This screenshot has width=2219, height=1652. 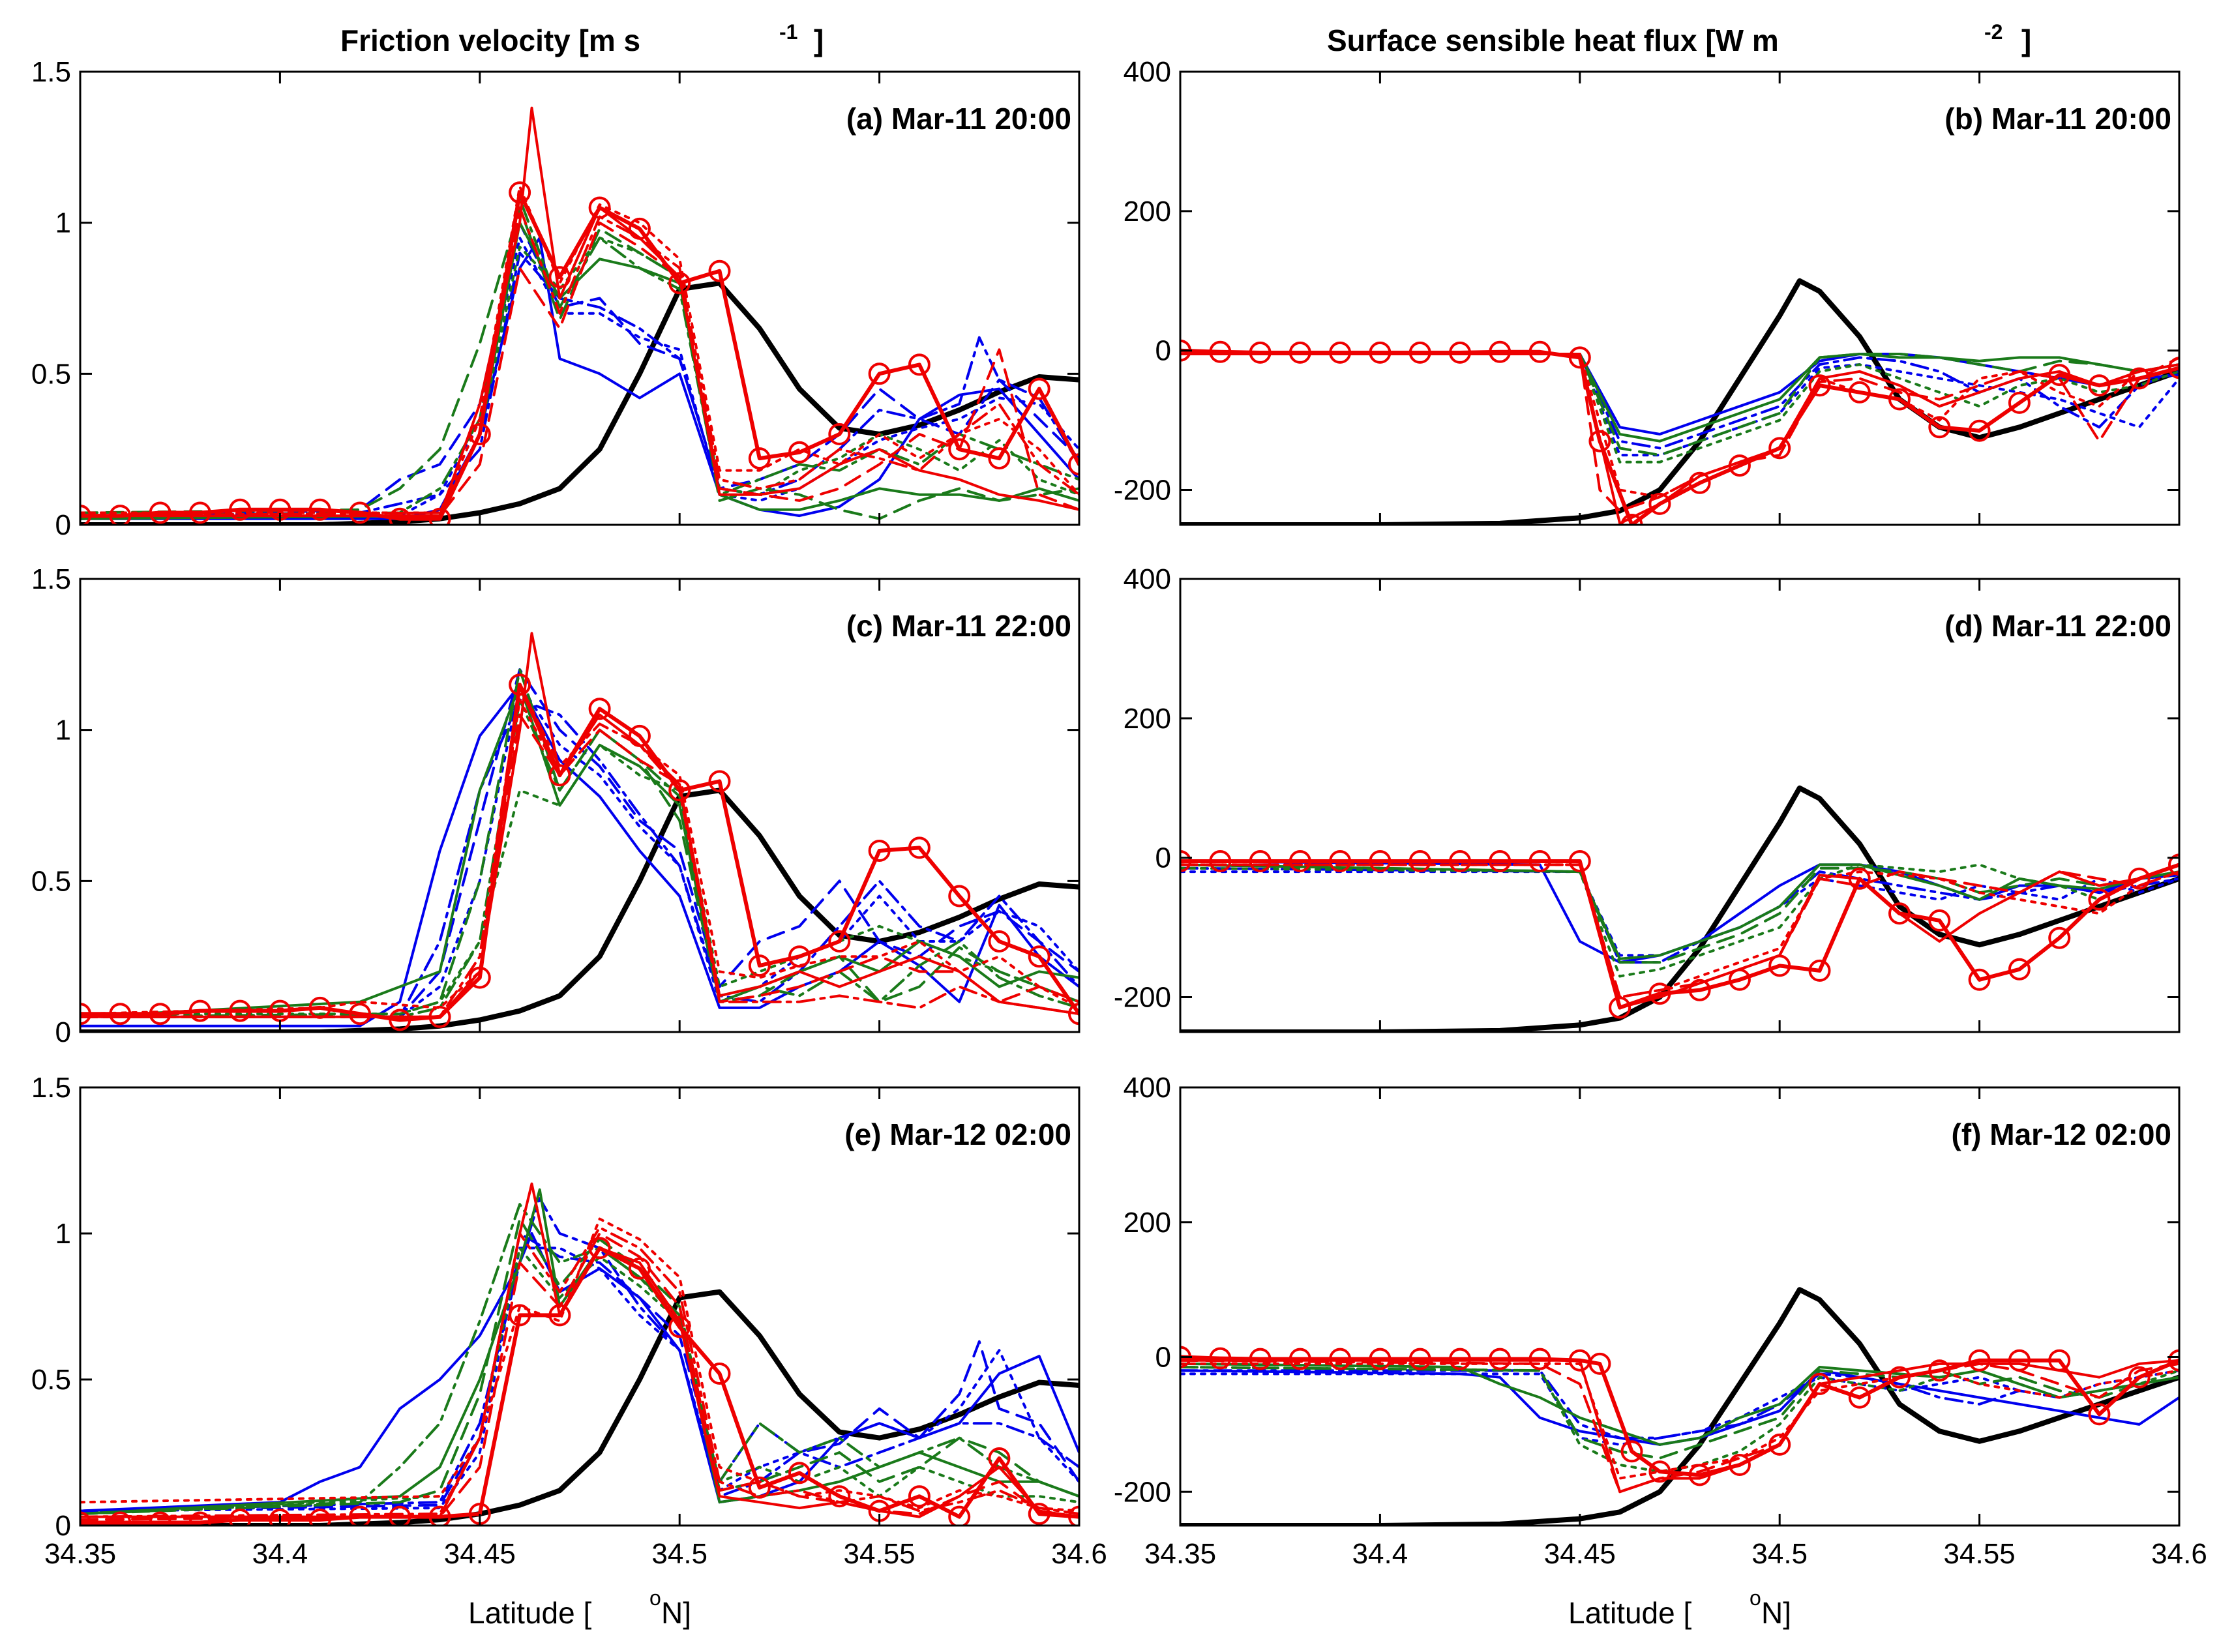 I want to click on xtick-label-e-4: 34.55, so click(x=880, y=1554).